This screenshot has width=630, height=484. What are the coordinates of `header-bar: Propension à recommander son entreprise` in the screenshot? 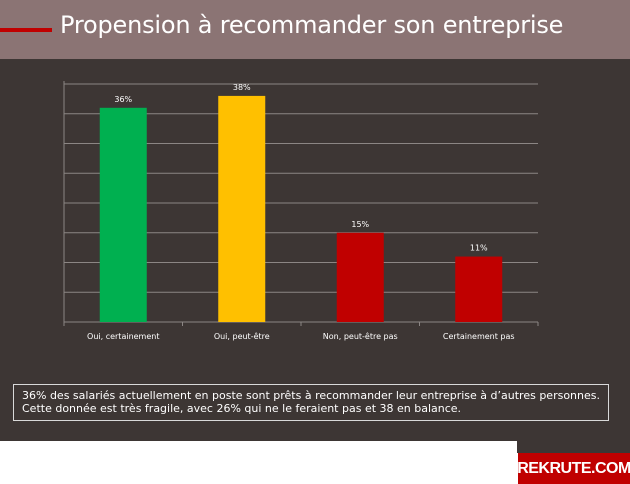 It's located at (315, 29).